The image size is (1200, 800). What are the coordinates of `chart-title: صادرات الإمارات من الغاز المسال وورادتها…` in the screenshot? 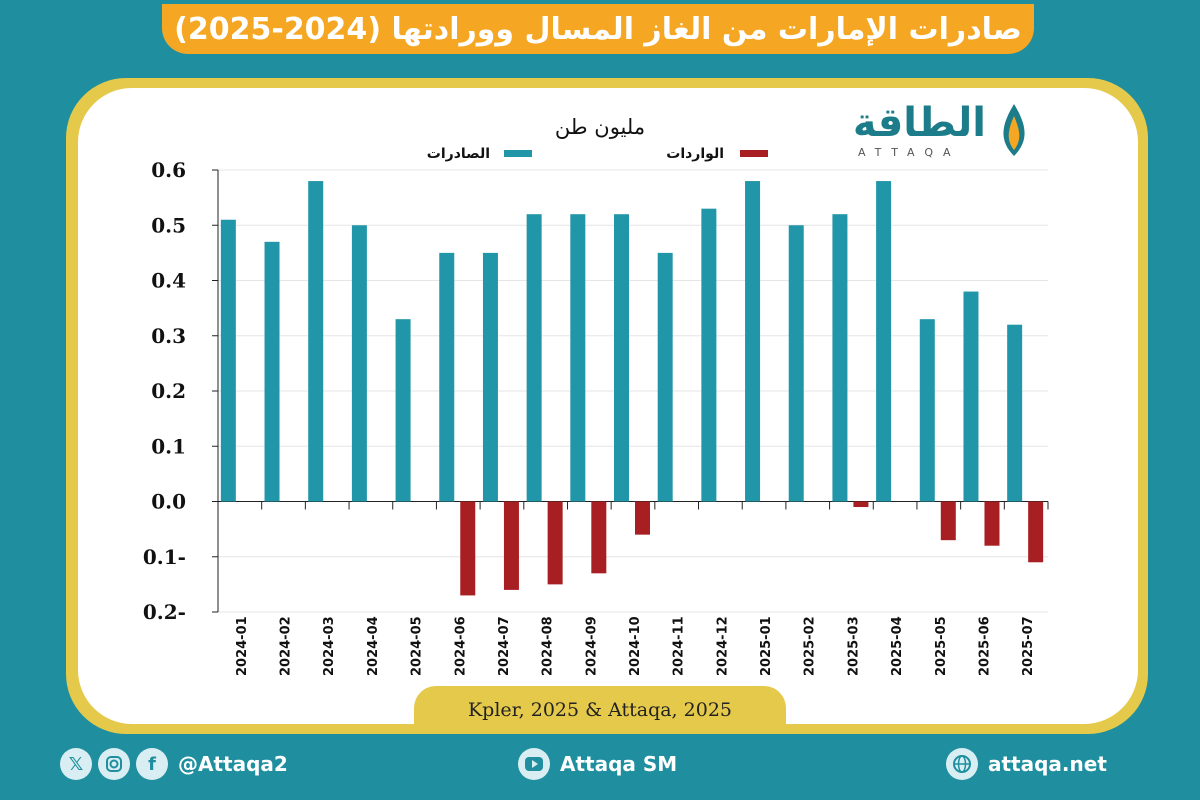 It's located at (598, 29).